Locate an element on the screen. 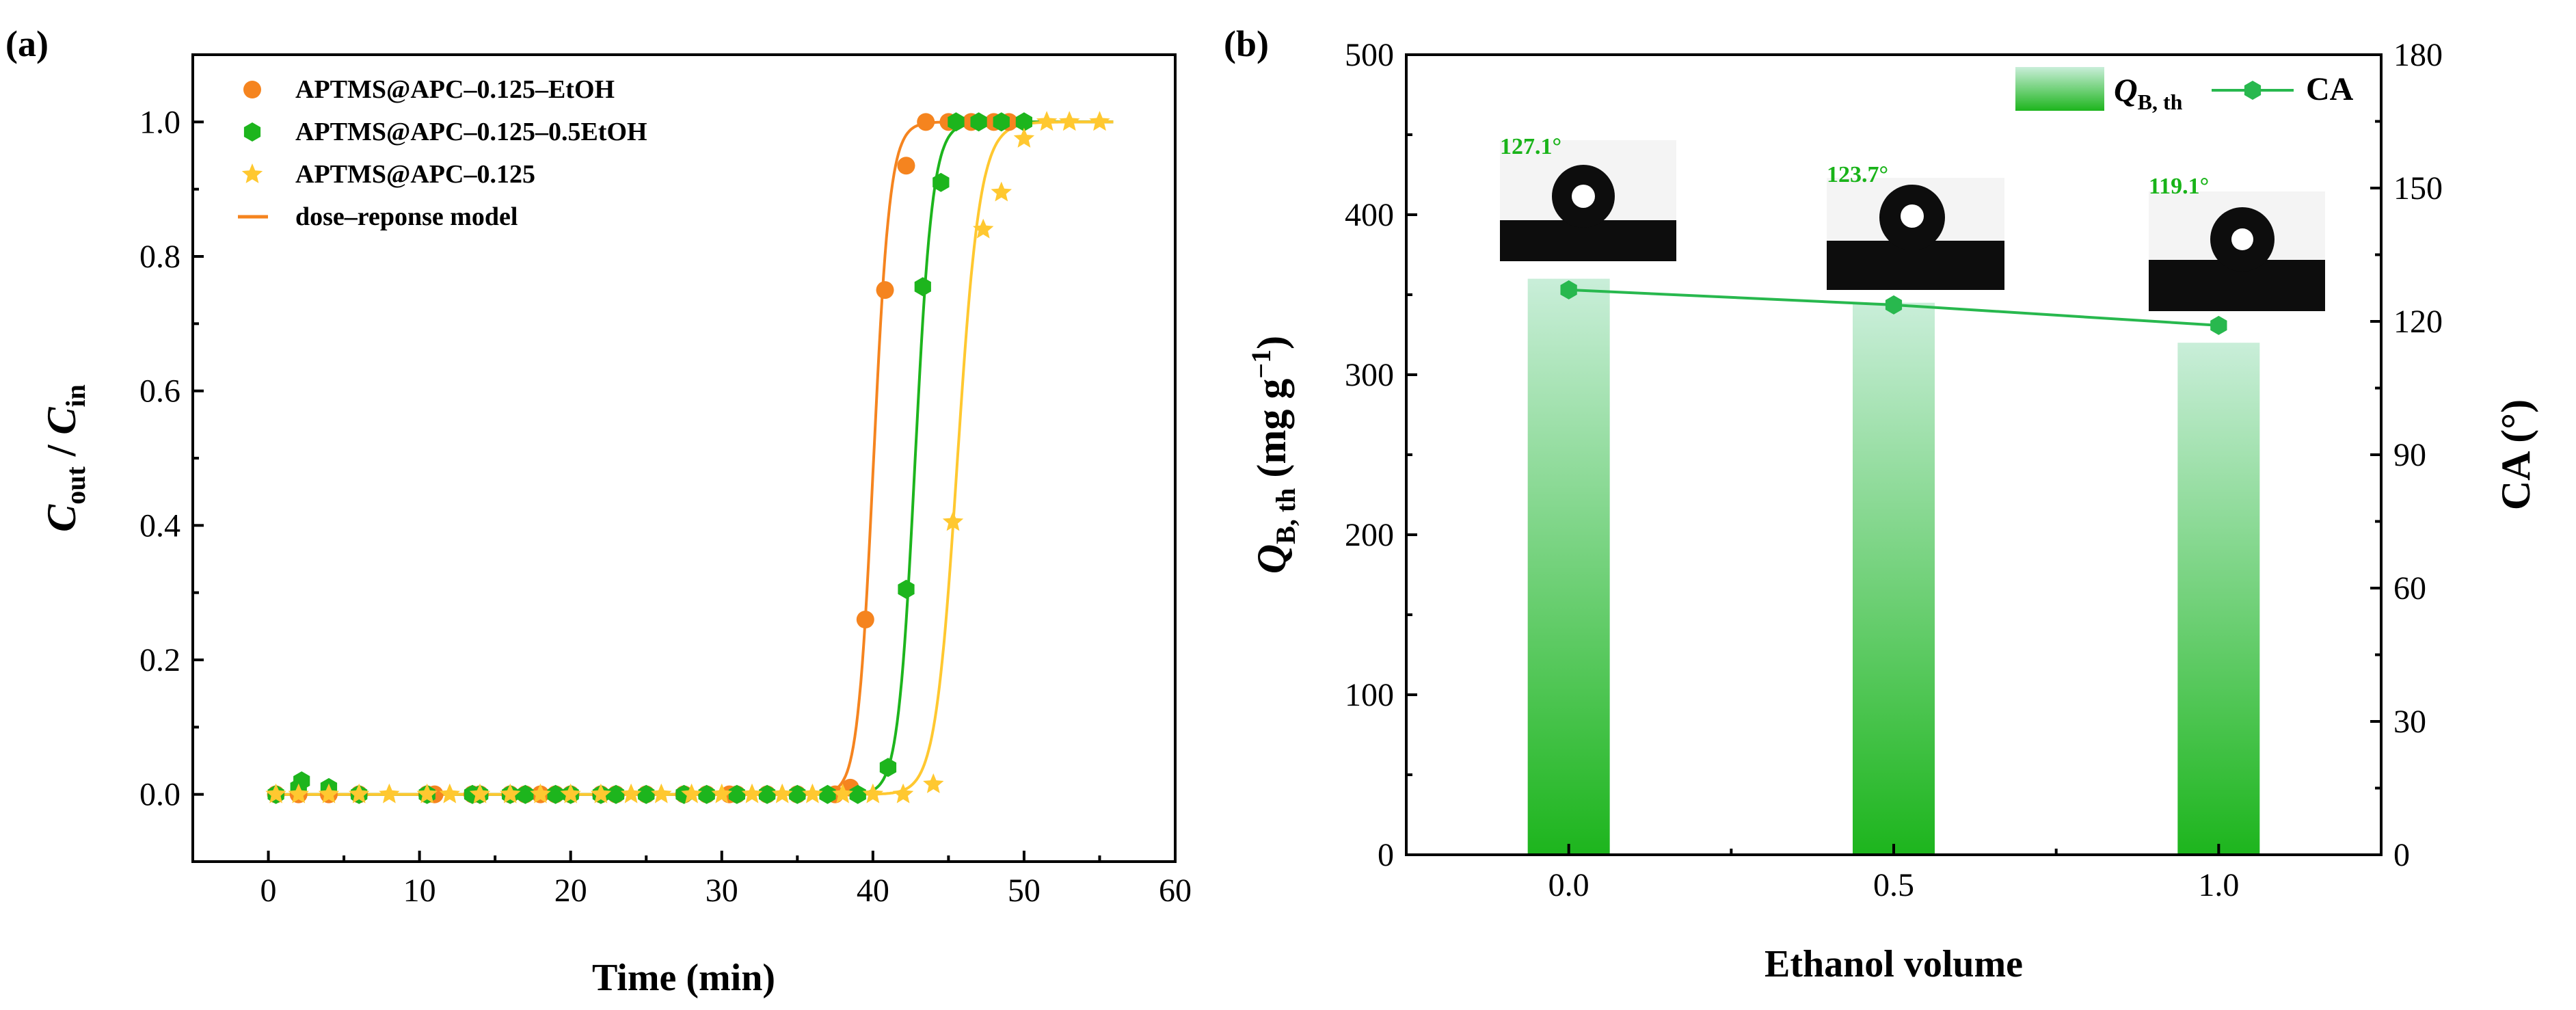 This screenshot has height=1010, width=2576. y-tick-label: 500 is located at coordinates (1369, 55).